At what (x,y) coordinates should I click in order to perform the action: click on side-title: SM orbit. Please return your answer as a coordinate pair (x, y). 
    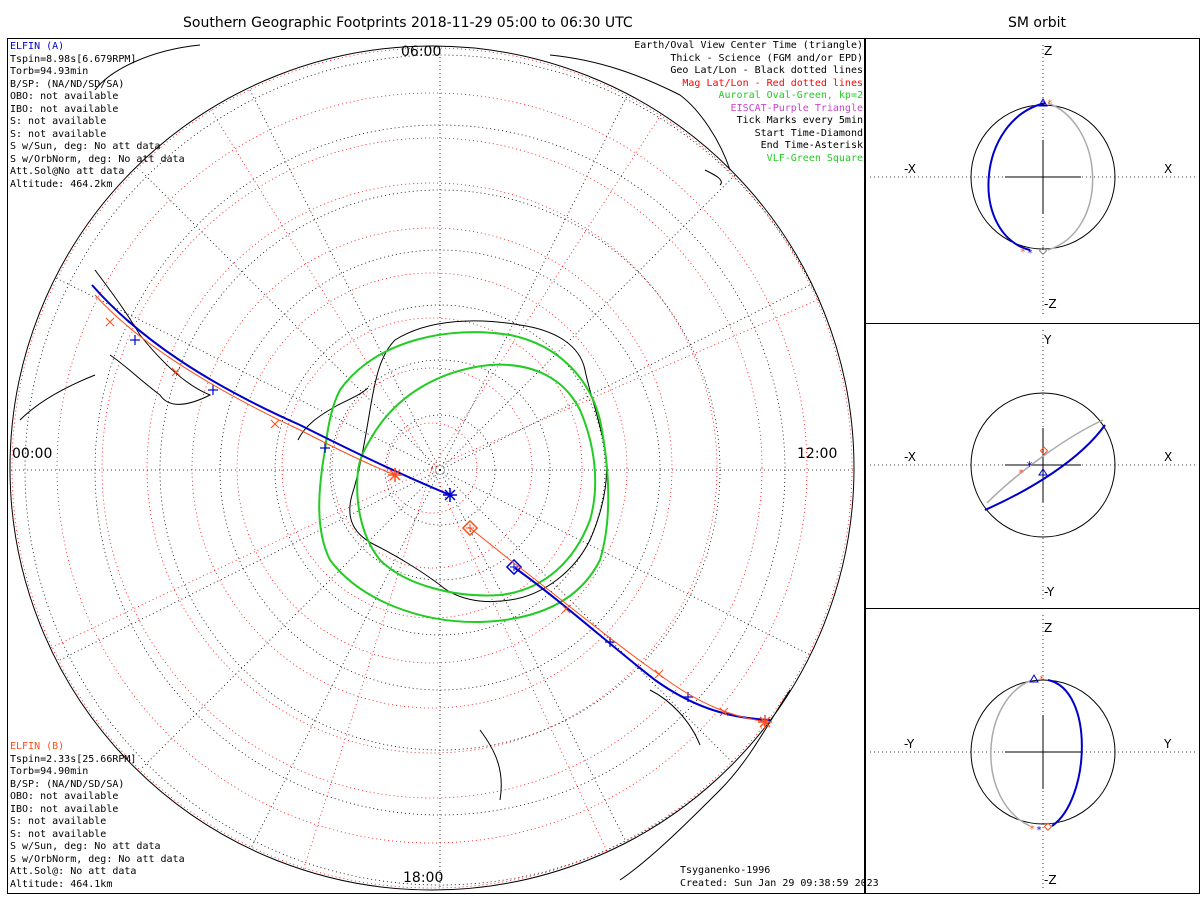
    Looking at the image, I should click on (1037, 23).